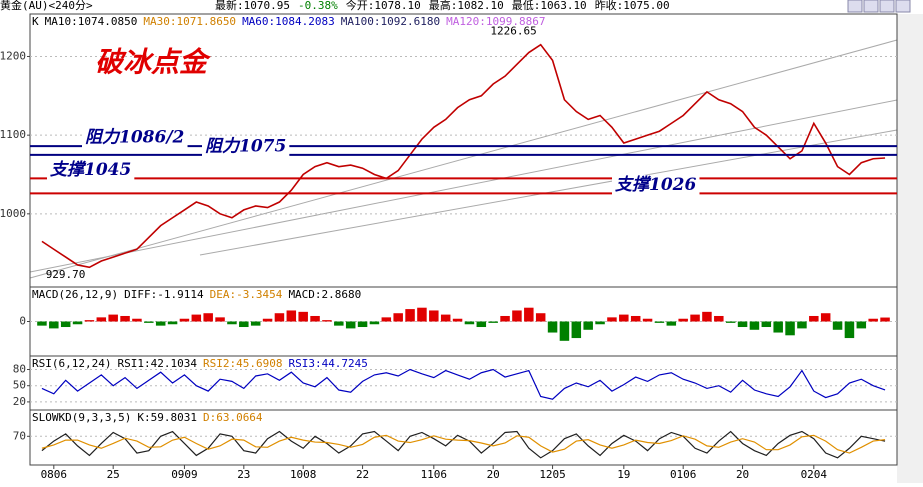 The image size is (923, 487). What do you see at coordinates (623, 474) in the screenshot?
I see `x-tick-label: 19` at bounding box center [623, 474].